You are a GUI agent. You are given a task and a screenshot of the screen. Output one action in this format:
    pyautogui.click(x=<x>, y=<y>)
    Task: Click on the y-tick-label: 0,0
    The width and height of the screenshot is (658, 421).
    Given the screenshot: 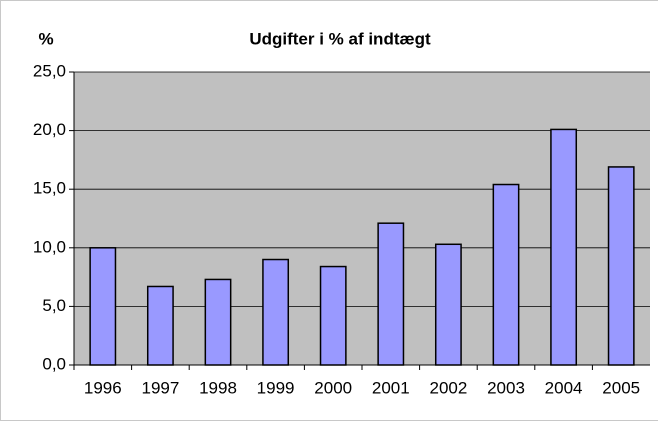 What is the action you would take?
    pyautogui.click(x=54, y=363)
    